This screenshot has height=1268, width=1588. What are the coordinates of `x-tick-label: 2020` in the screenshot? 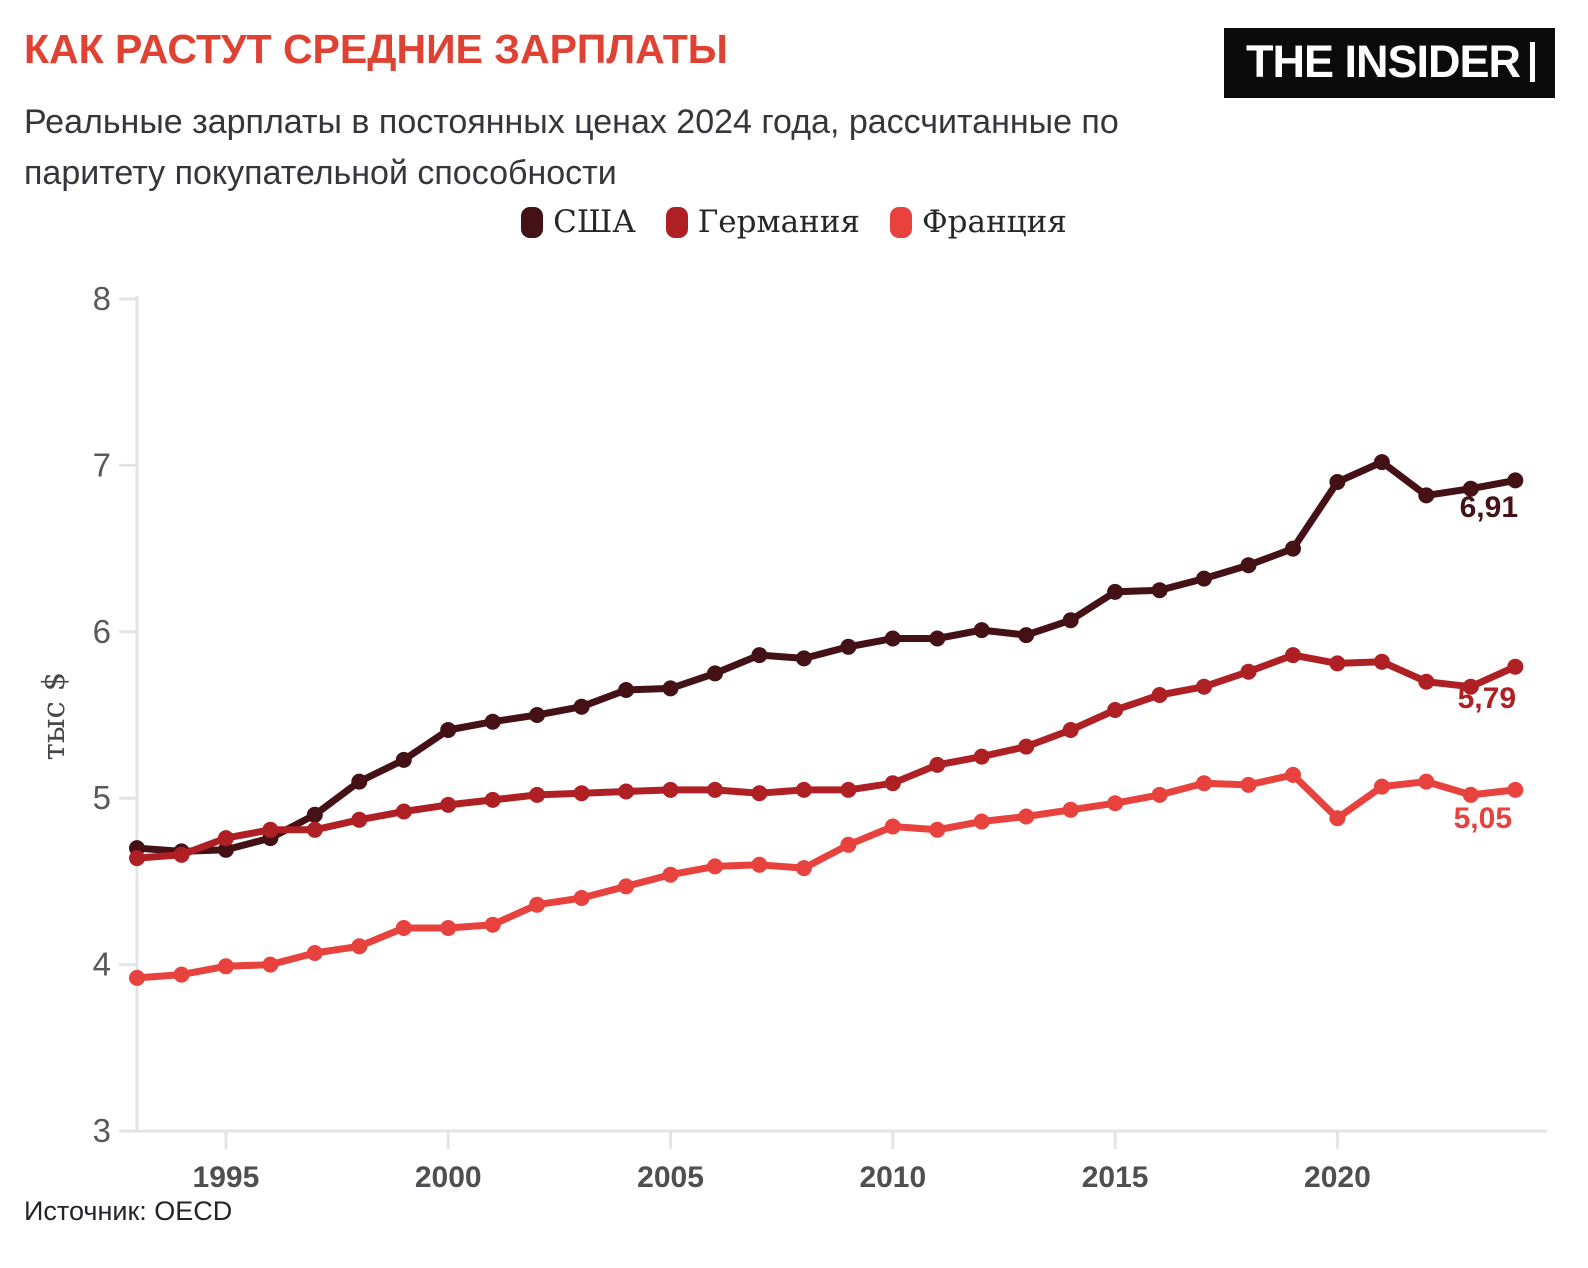 It's located at (1337, 1177).